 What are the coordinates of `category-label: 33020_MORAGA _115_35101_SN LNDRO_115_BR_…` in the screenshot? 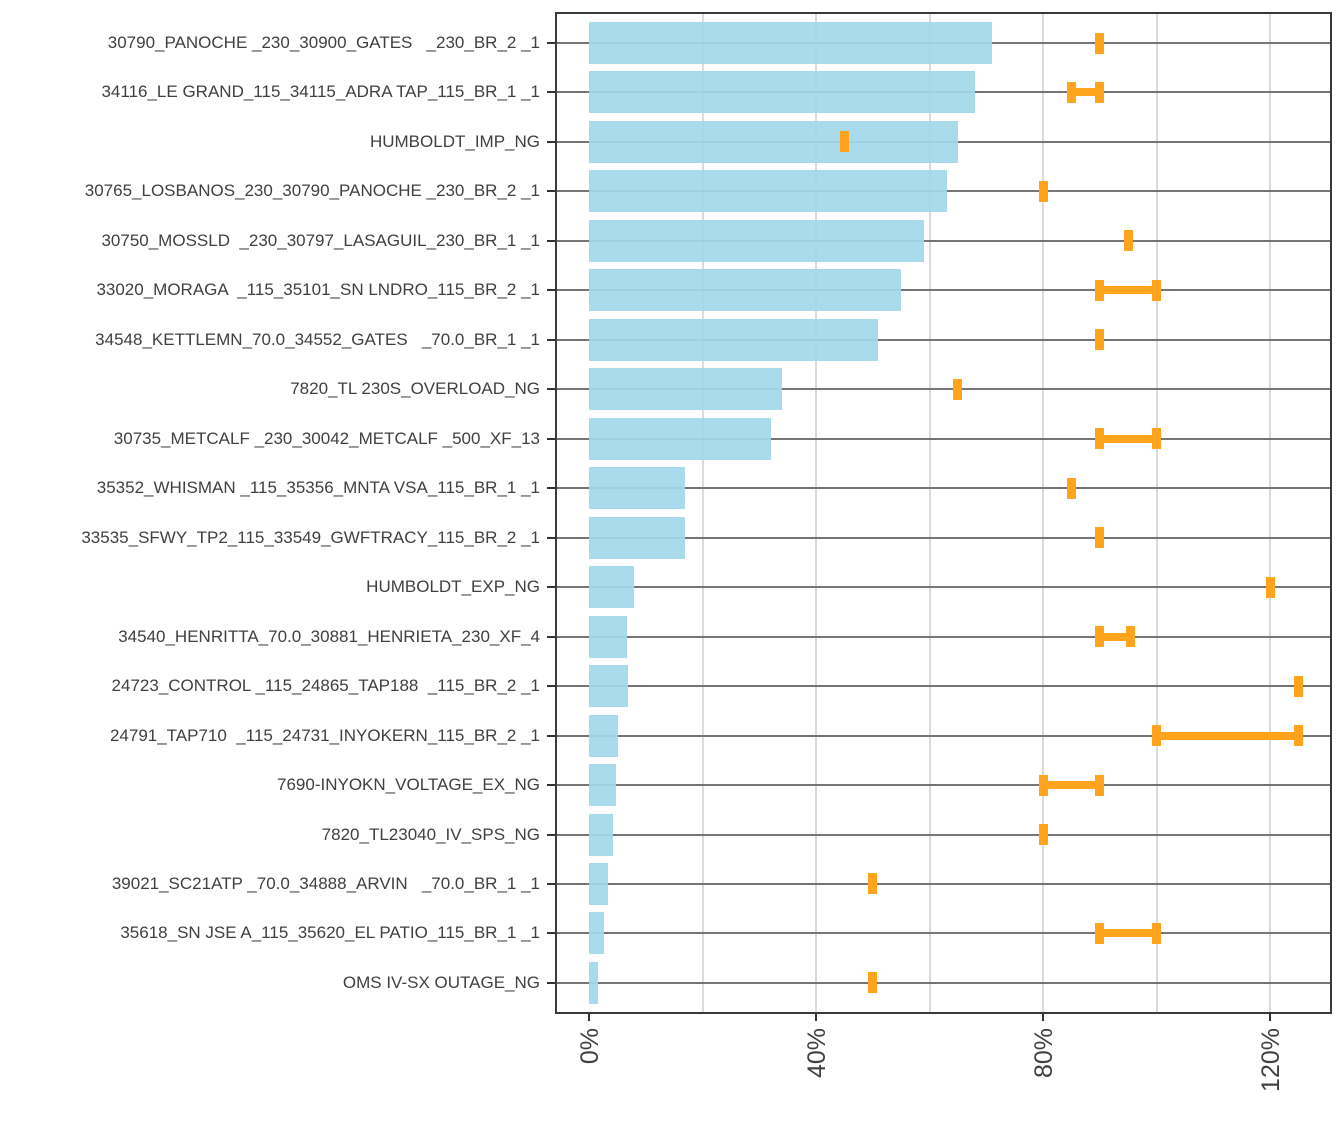 It's located at (318, 290).